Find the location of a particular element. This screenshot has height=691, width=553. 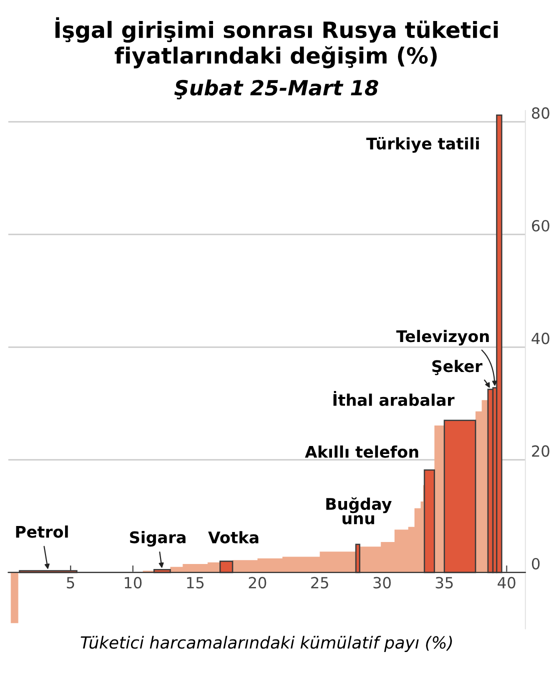

series-label: Türkiye tatili is located at coordinates (422, 145).